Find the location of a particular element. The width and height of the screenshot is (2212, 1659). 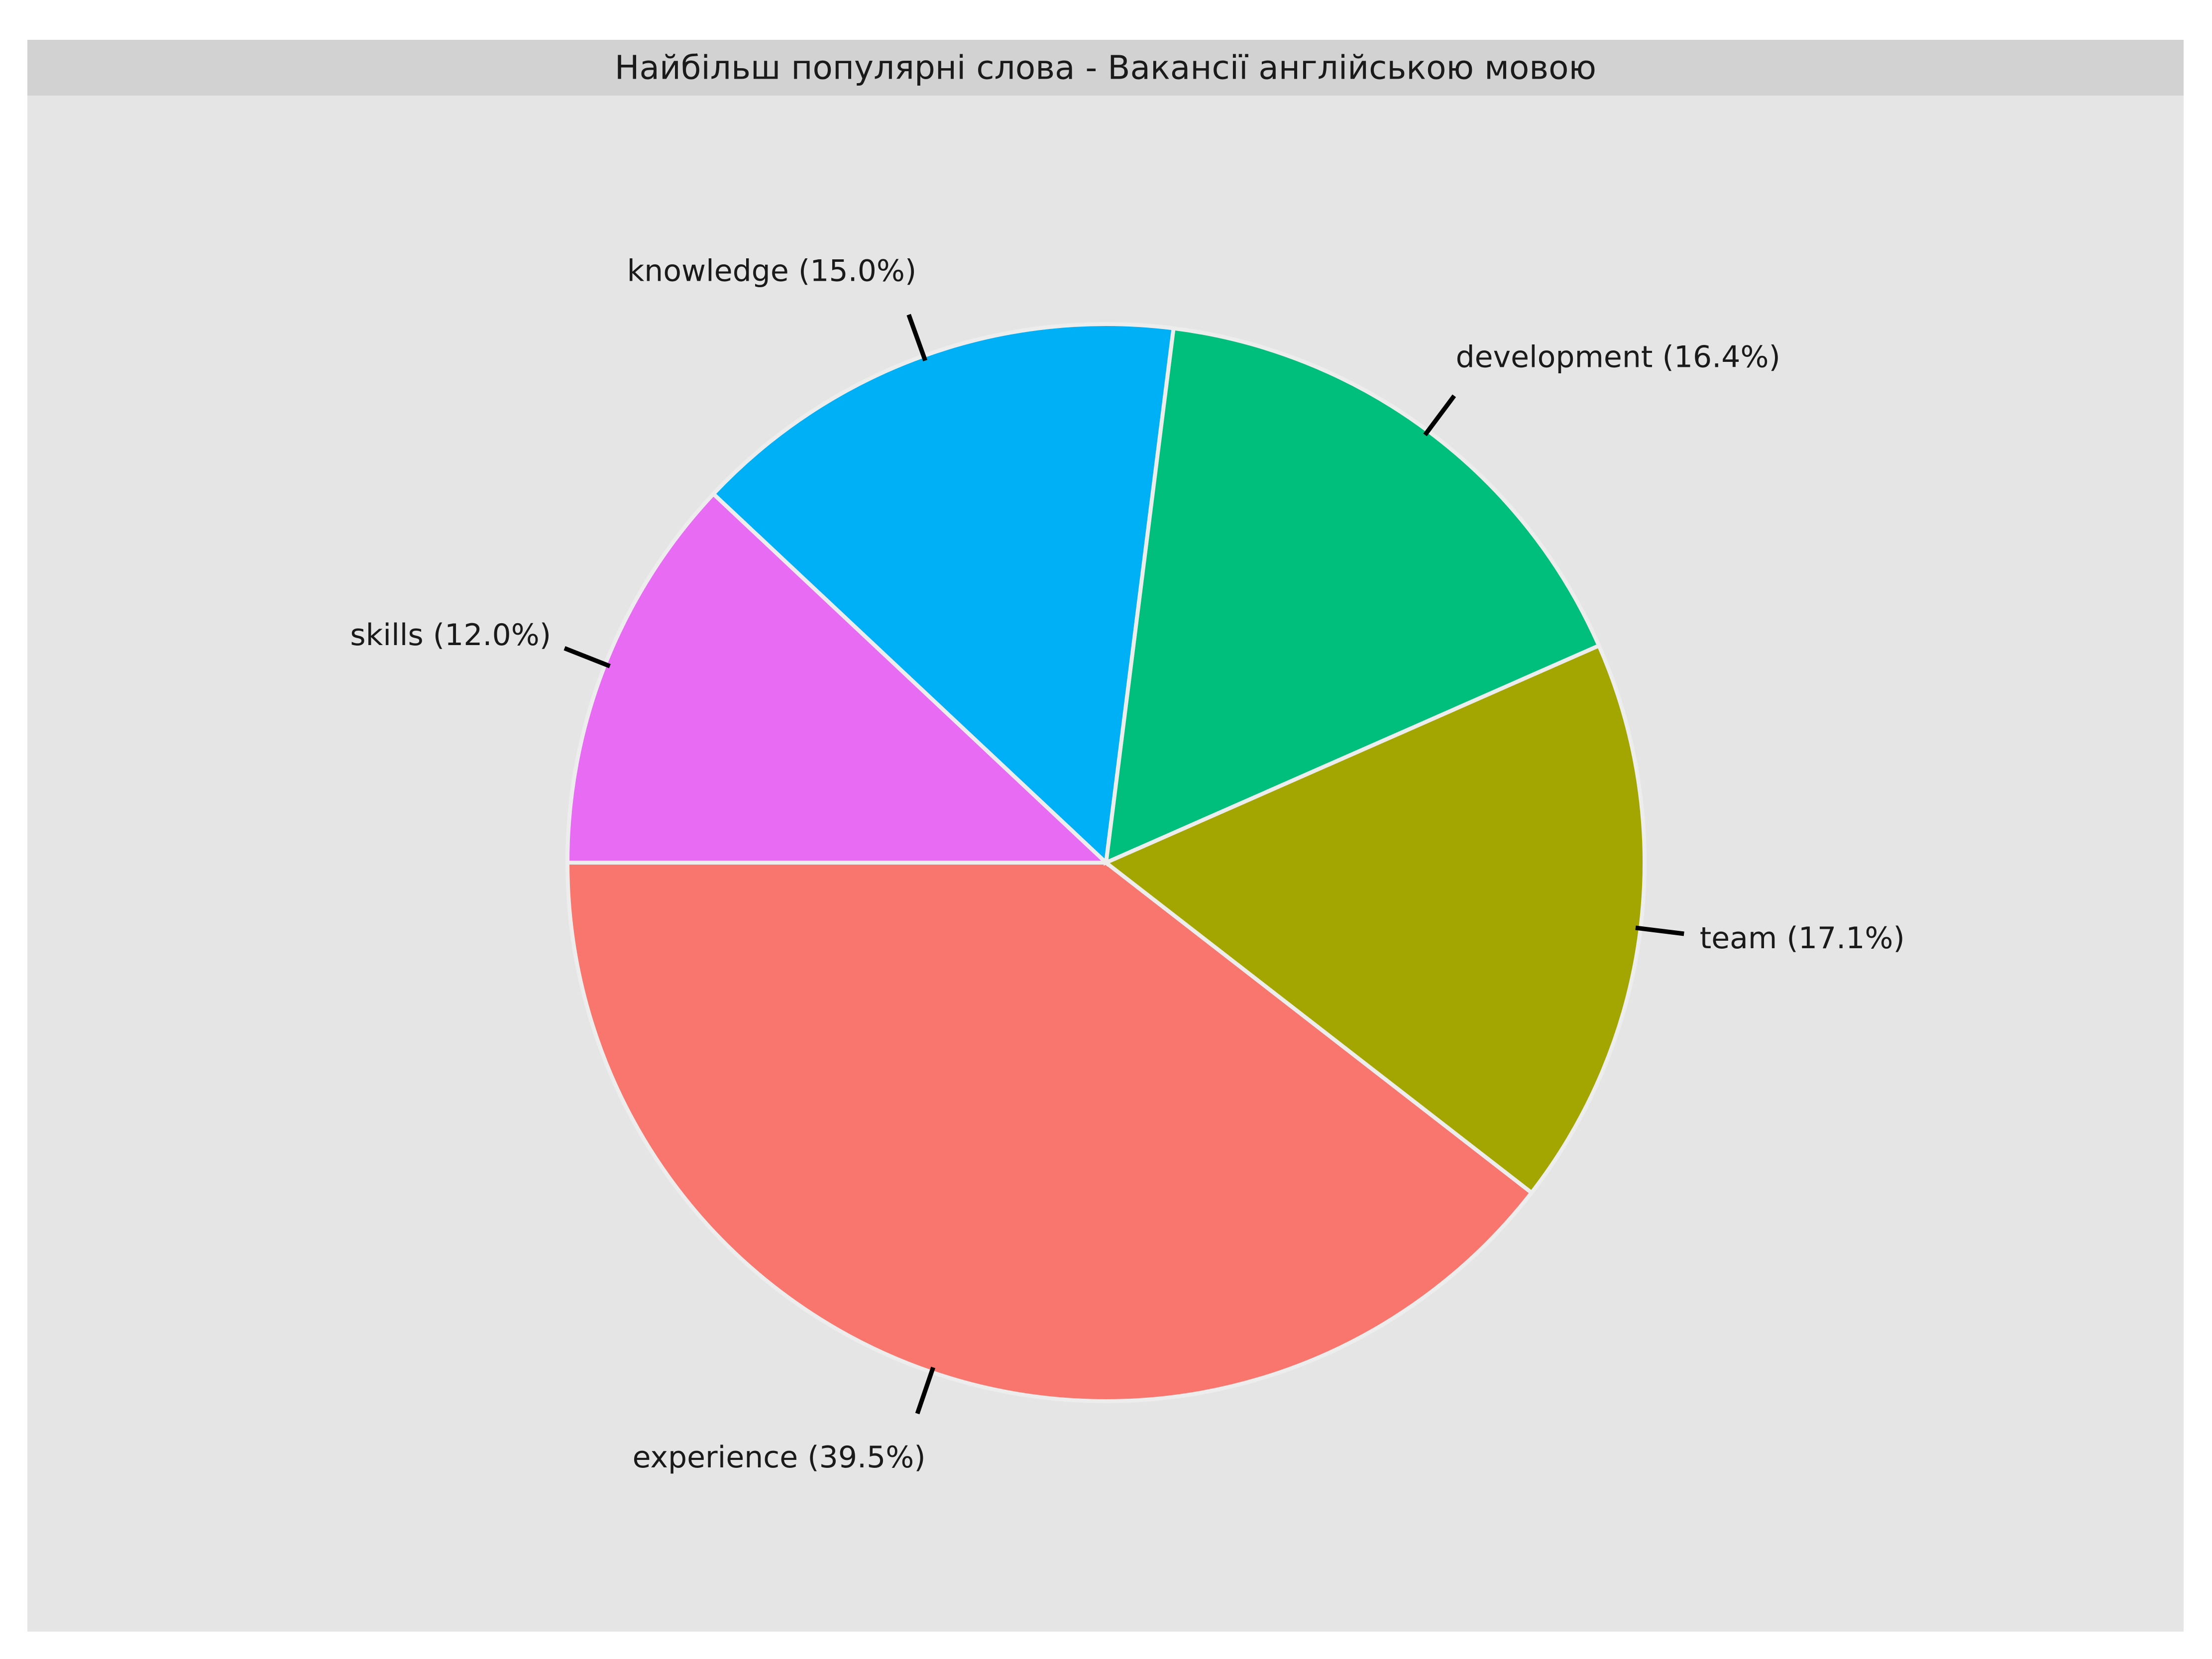

leader-line-experience is located at coordinates (925, 1390).